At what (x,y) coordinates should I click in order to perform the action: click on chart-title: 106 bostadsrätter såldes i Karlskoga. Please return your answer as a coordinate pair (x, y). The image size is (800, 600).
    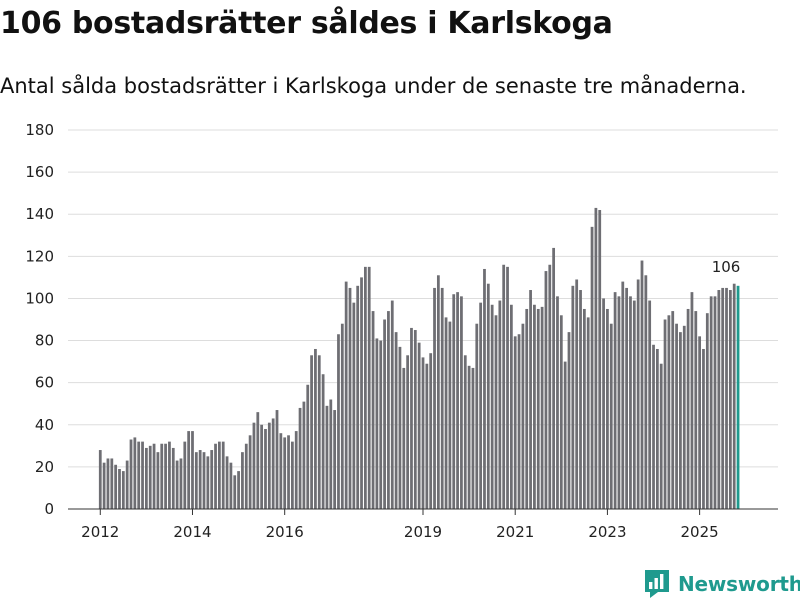
    Looking at the image, I should click on (306, 23).